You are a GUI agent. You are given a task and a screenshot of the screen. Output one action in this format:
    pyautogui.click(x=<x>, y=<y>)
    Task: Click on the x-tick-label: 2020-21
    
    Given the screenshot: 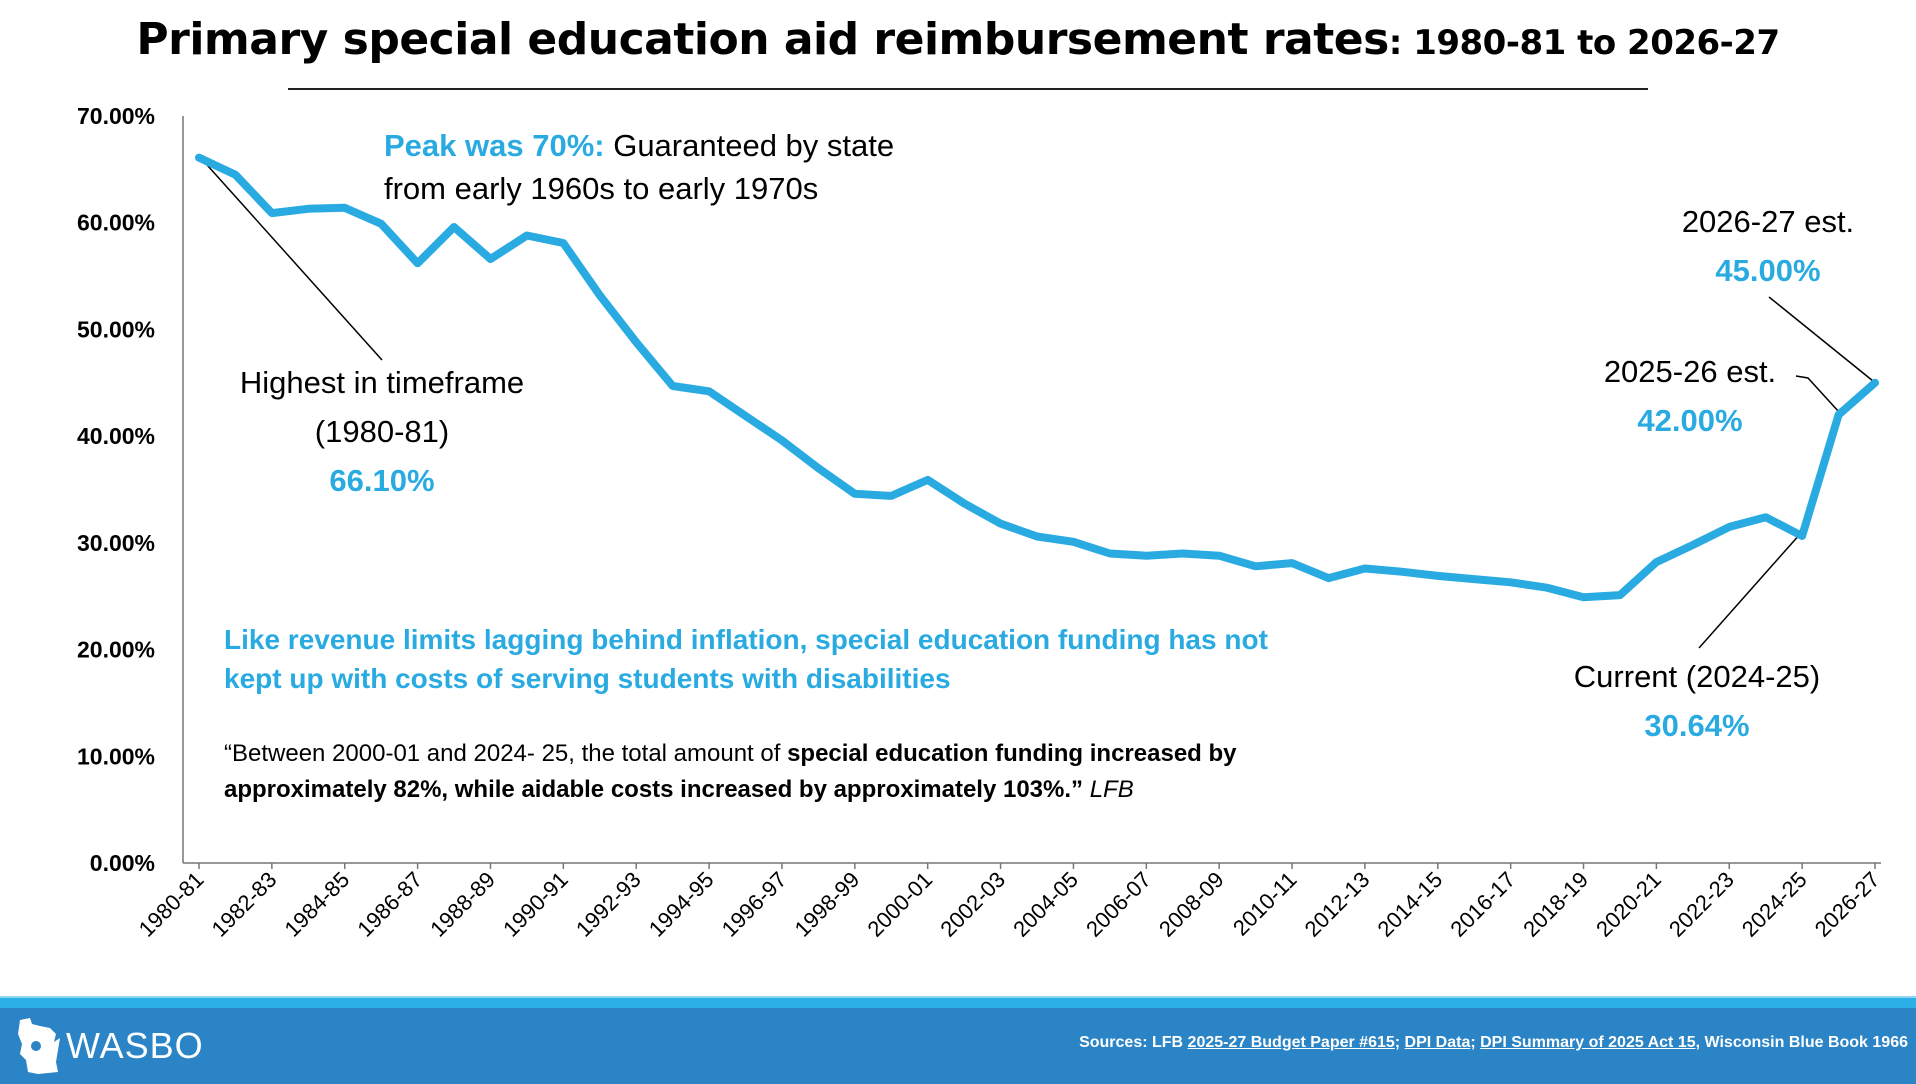 What is the action you would take?
    pyautogui.click(x=1628, y=904)
    